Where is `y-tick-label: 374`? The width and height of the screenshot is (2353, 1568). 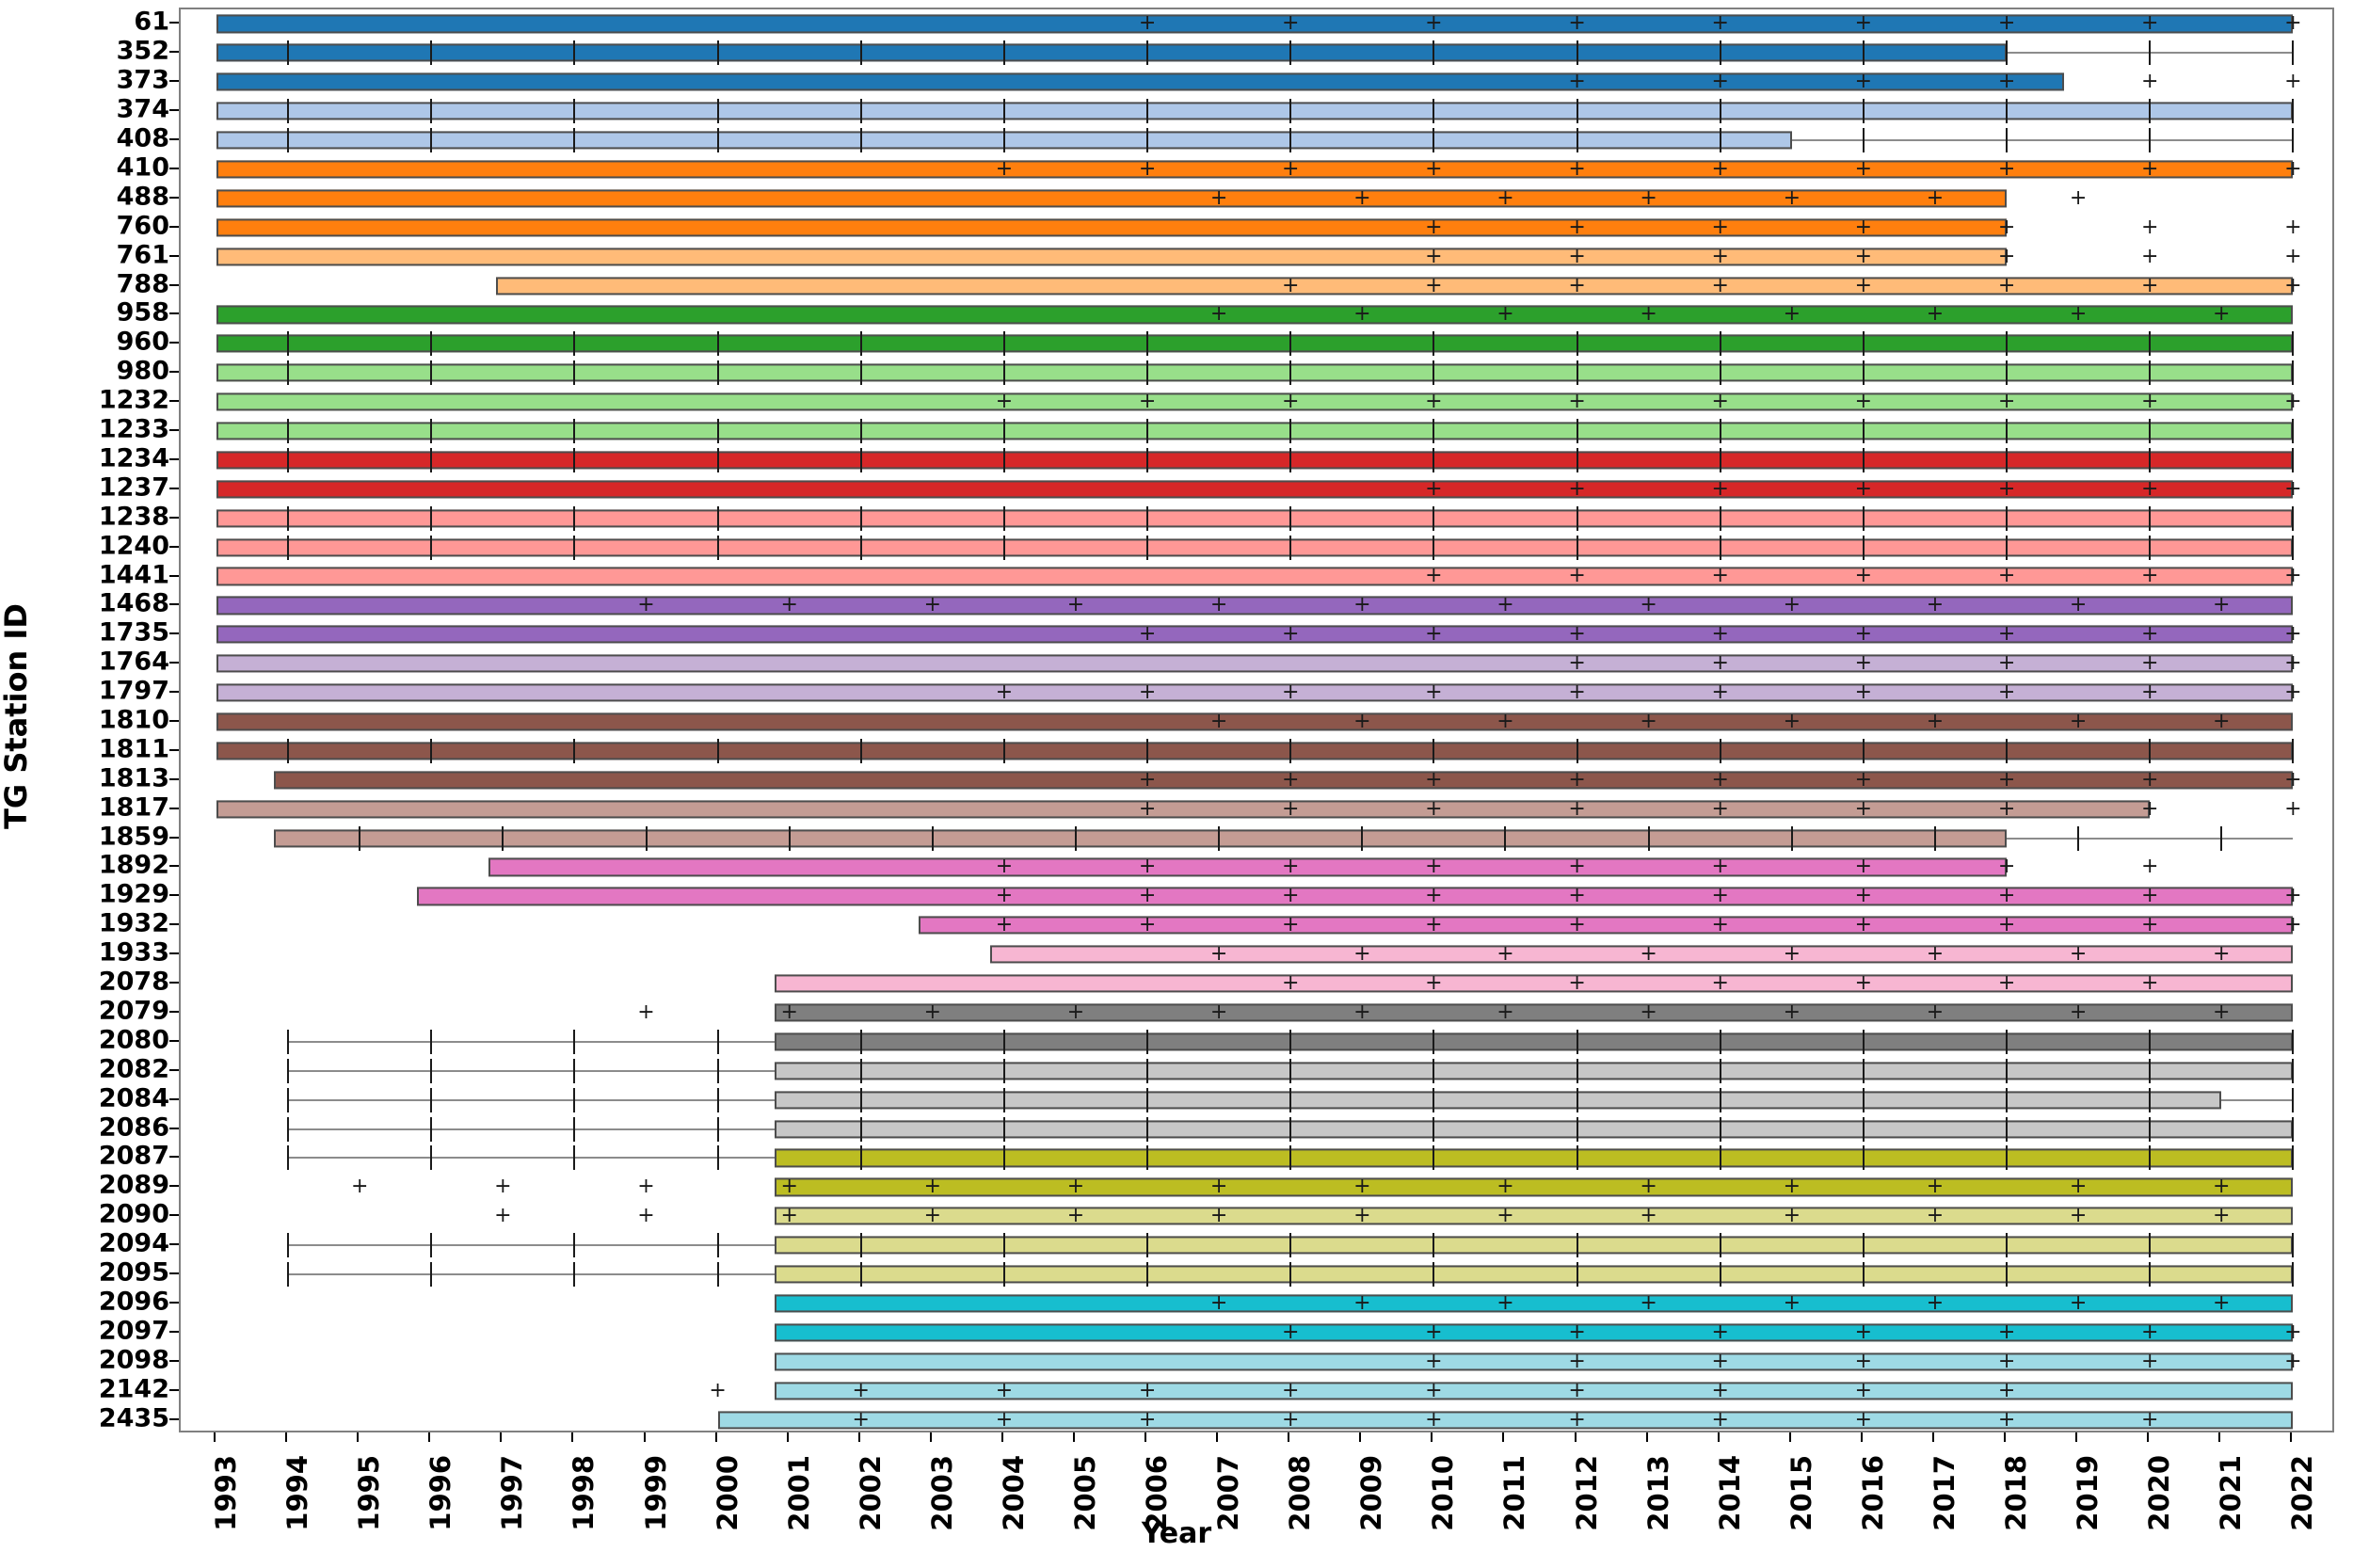
y-tick-label: 374 is located at coordinates (142, 109).